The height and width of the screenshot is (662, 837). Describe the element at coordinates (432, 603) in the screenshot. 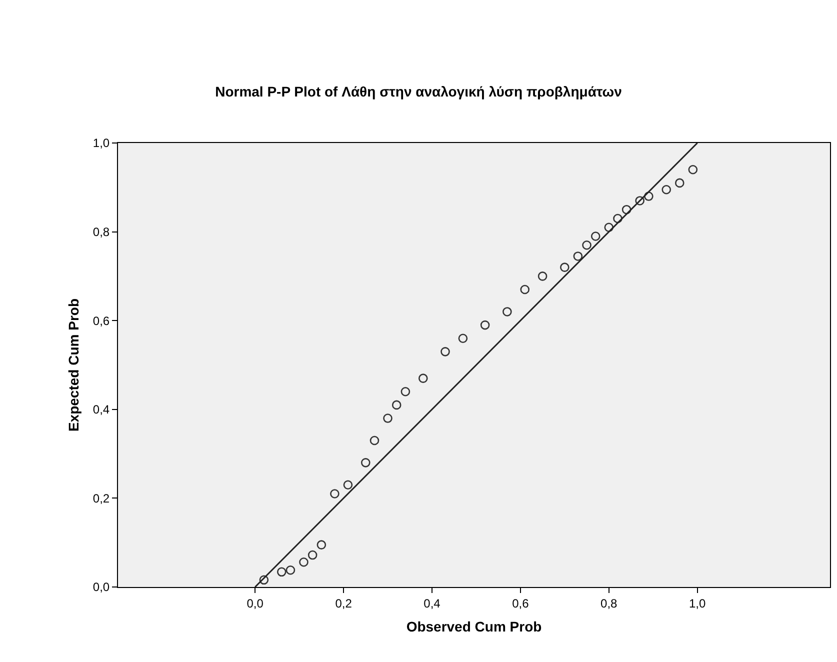

I see `x-tick-label: 0,4` at that location.